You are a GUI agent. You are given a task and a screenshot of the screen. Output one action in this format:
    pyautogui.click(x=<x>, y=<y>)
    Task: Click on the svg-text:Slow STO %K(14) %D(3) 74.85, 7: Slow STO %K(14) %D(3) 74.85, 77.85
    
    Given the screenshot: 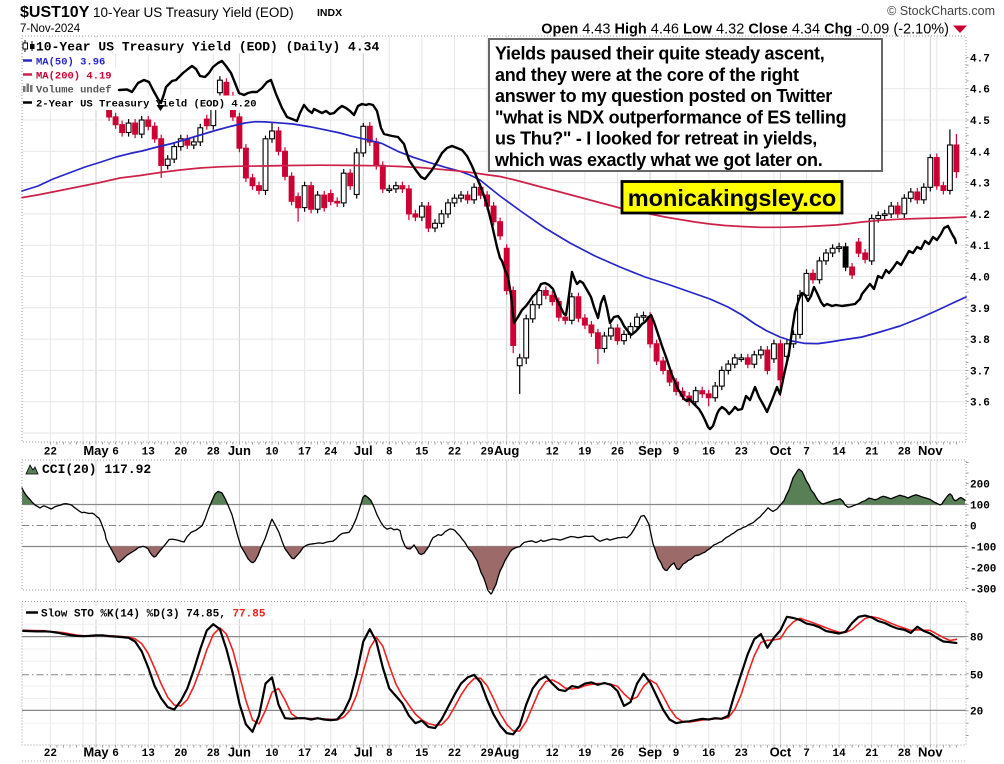 What is the action you would take?
    pyautogui.click(x=153, y=615)
    